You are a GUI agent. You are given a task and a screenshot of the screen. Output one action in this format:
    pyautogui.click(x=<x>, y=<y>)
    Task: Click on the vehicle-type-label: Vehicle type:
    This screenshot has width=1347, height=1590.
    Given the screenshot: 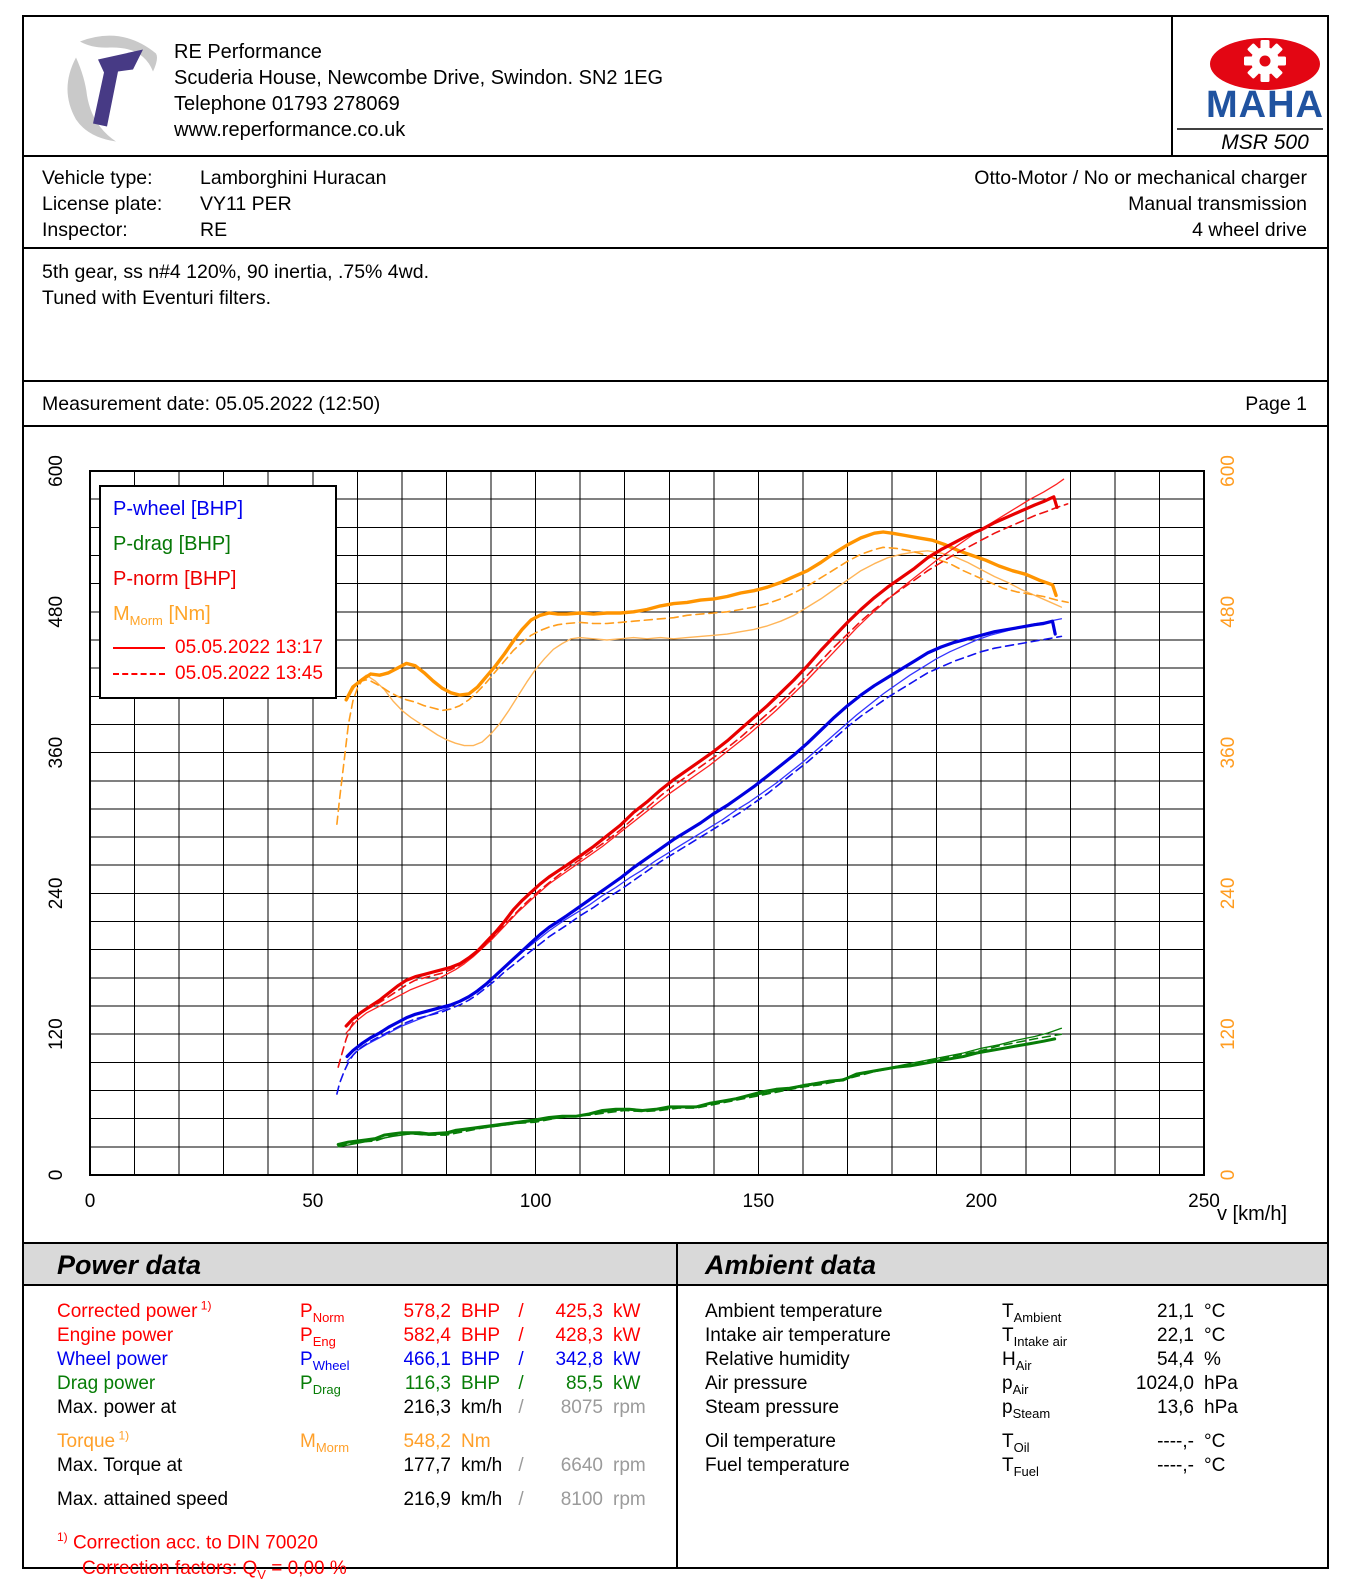 What is the action you would take?
    pyautogui.click(x=97, y=178)
    